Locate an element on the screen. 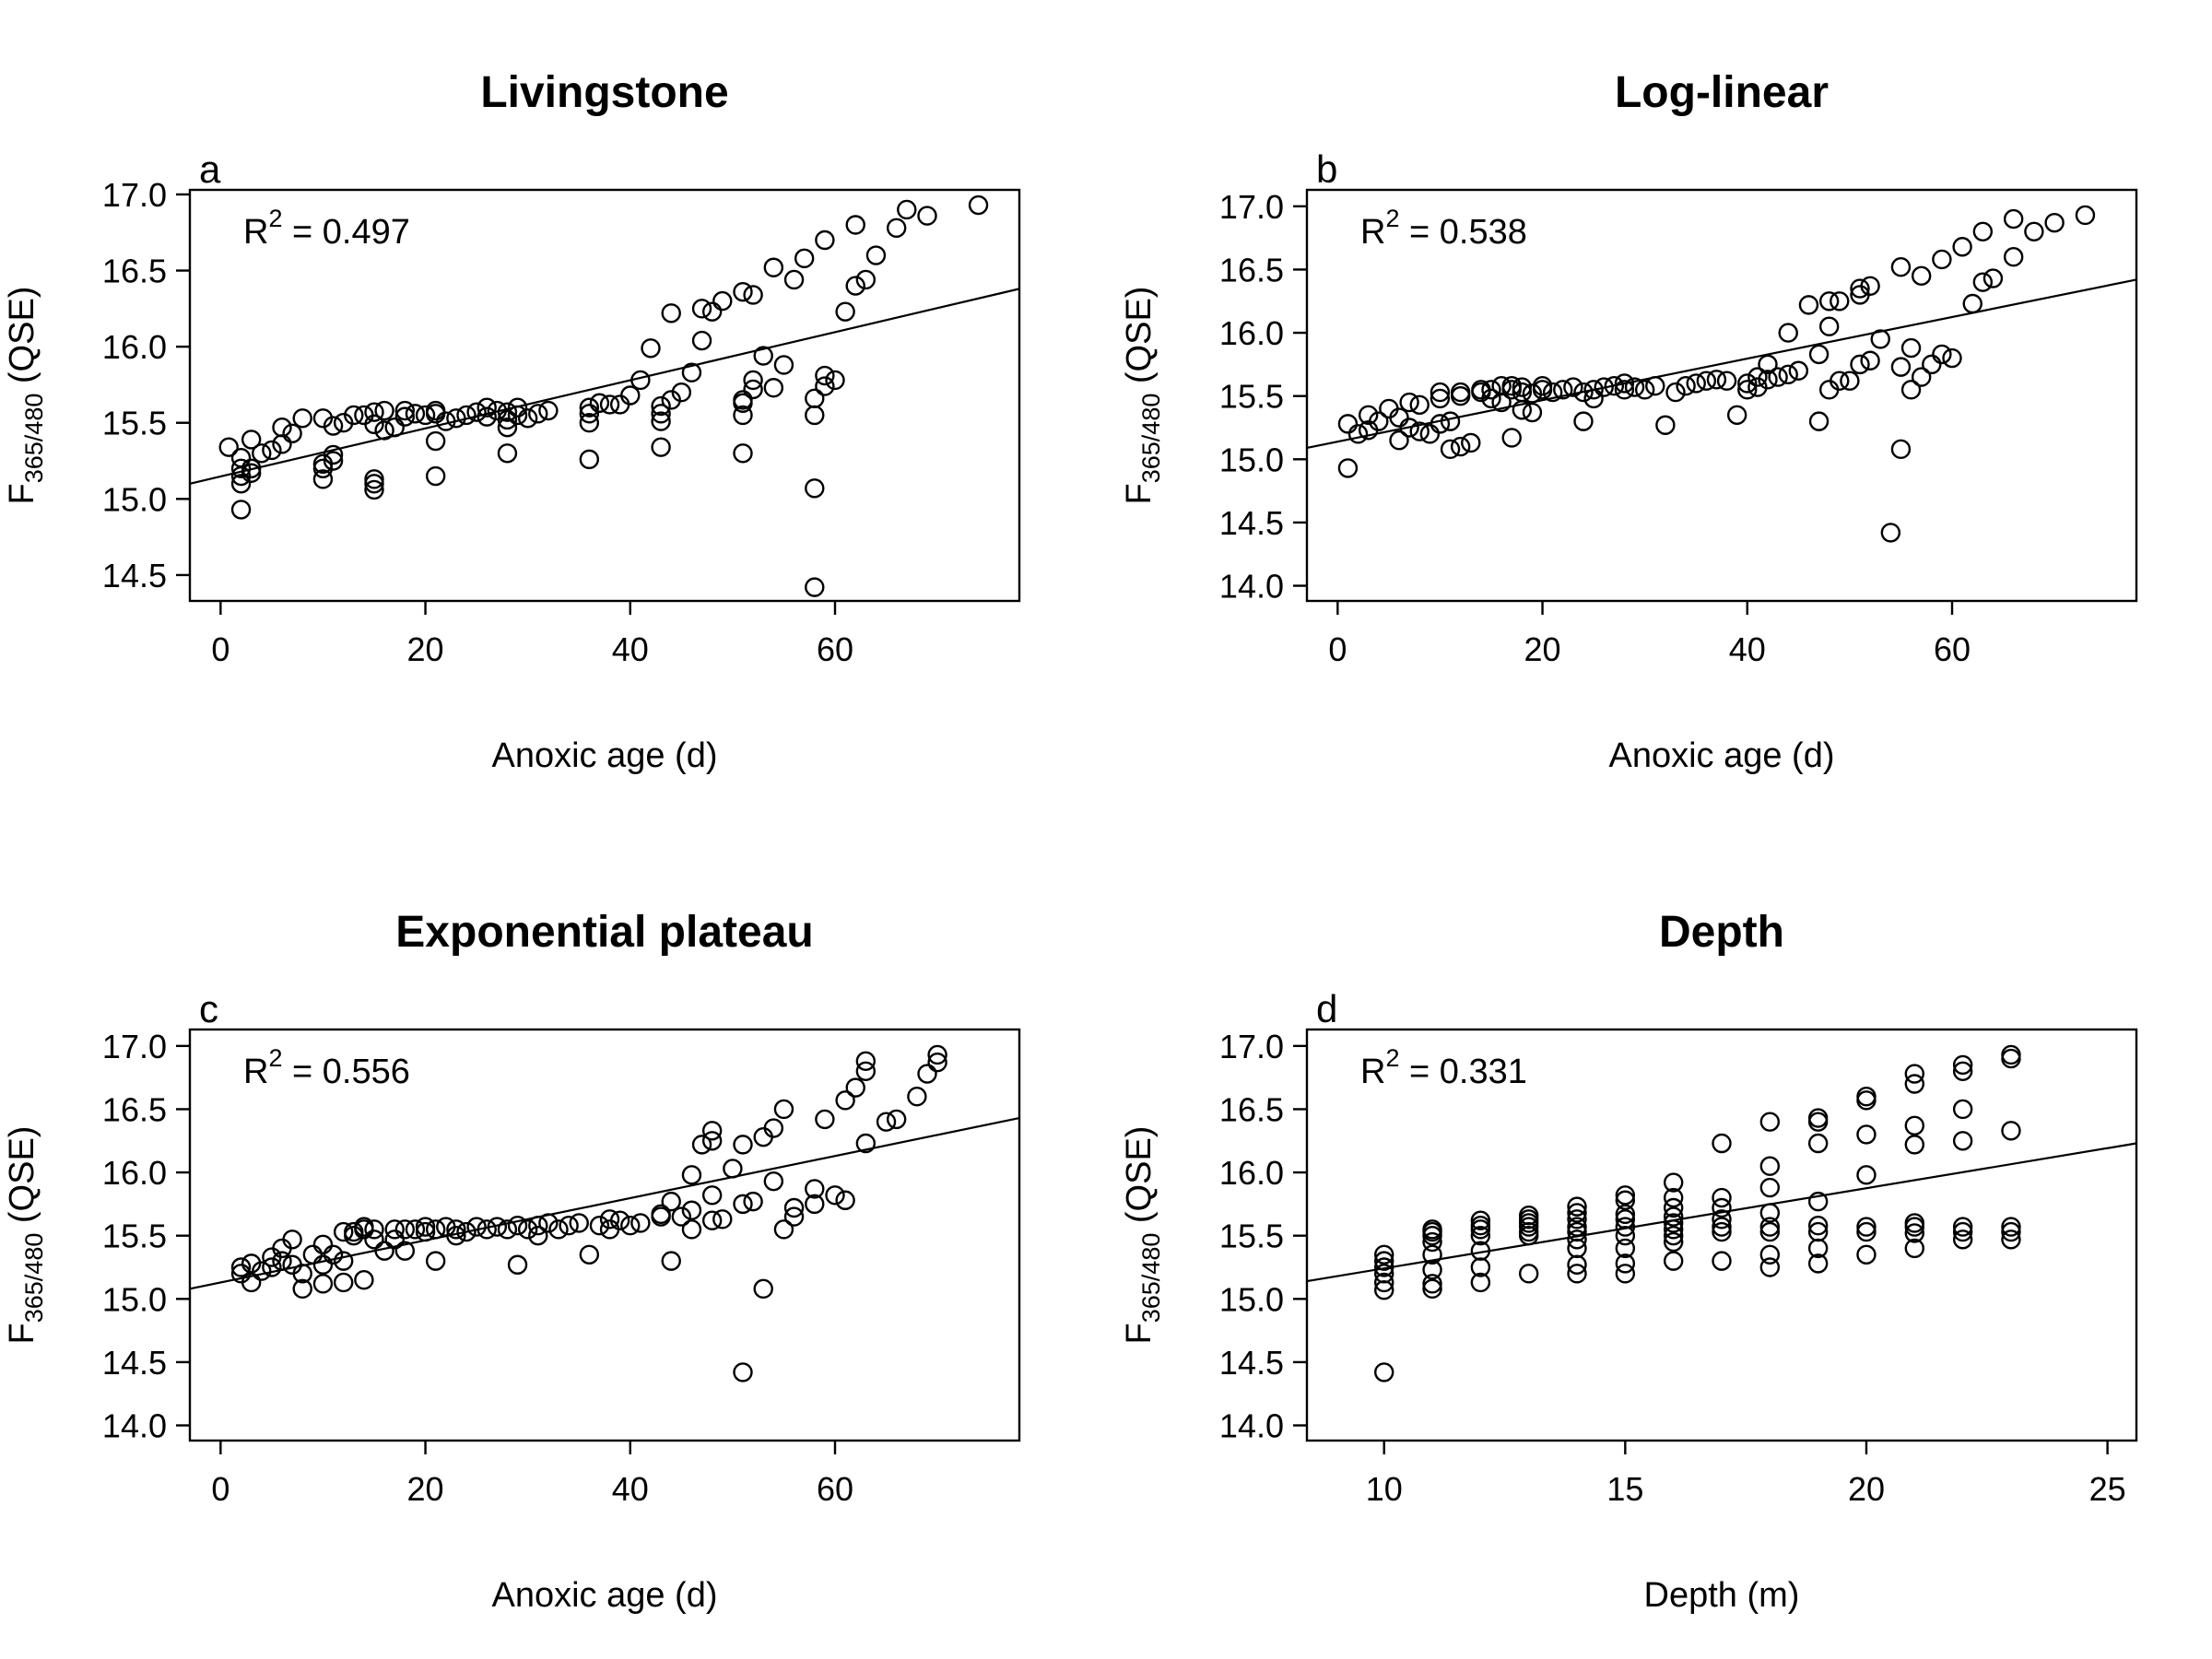 The image size is (2212, 1659). panel-title: Exponential plateau is located at coordinates (604, 932).